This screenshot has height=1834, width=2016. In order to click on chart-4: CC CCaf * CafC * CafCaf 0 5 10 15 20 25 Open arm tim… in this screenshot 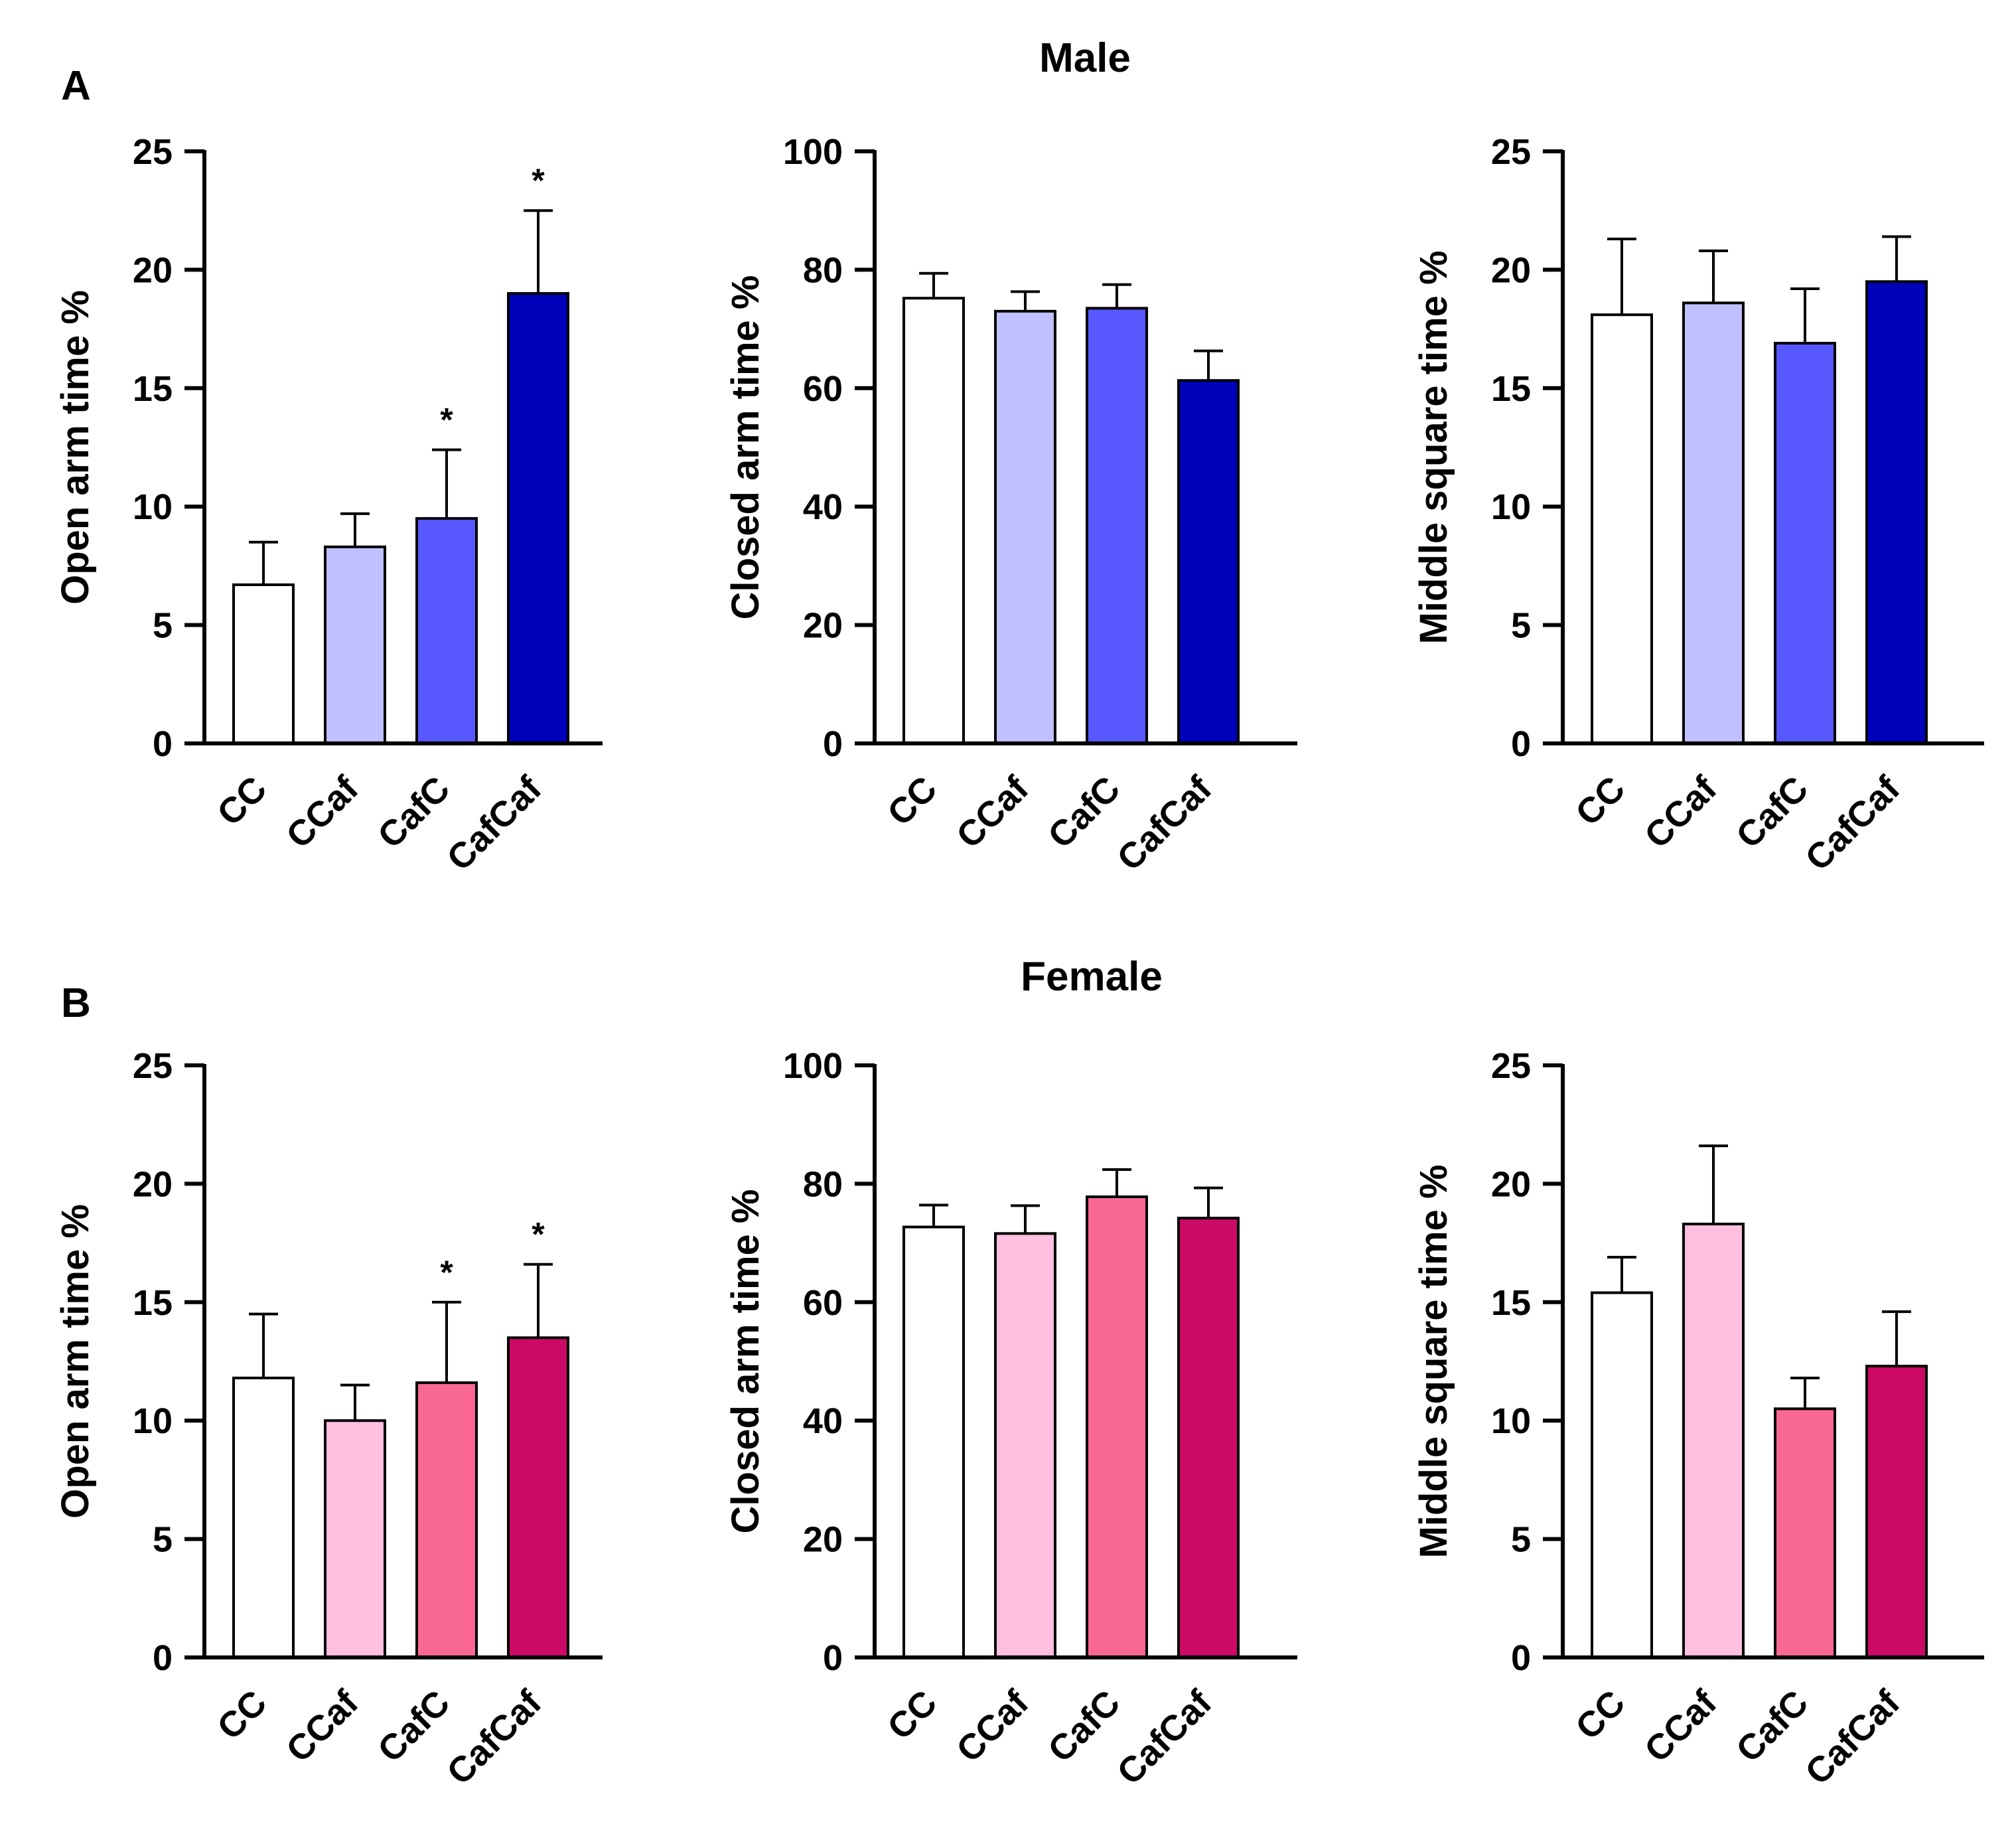, I will do `click(328, 1419)`.